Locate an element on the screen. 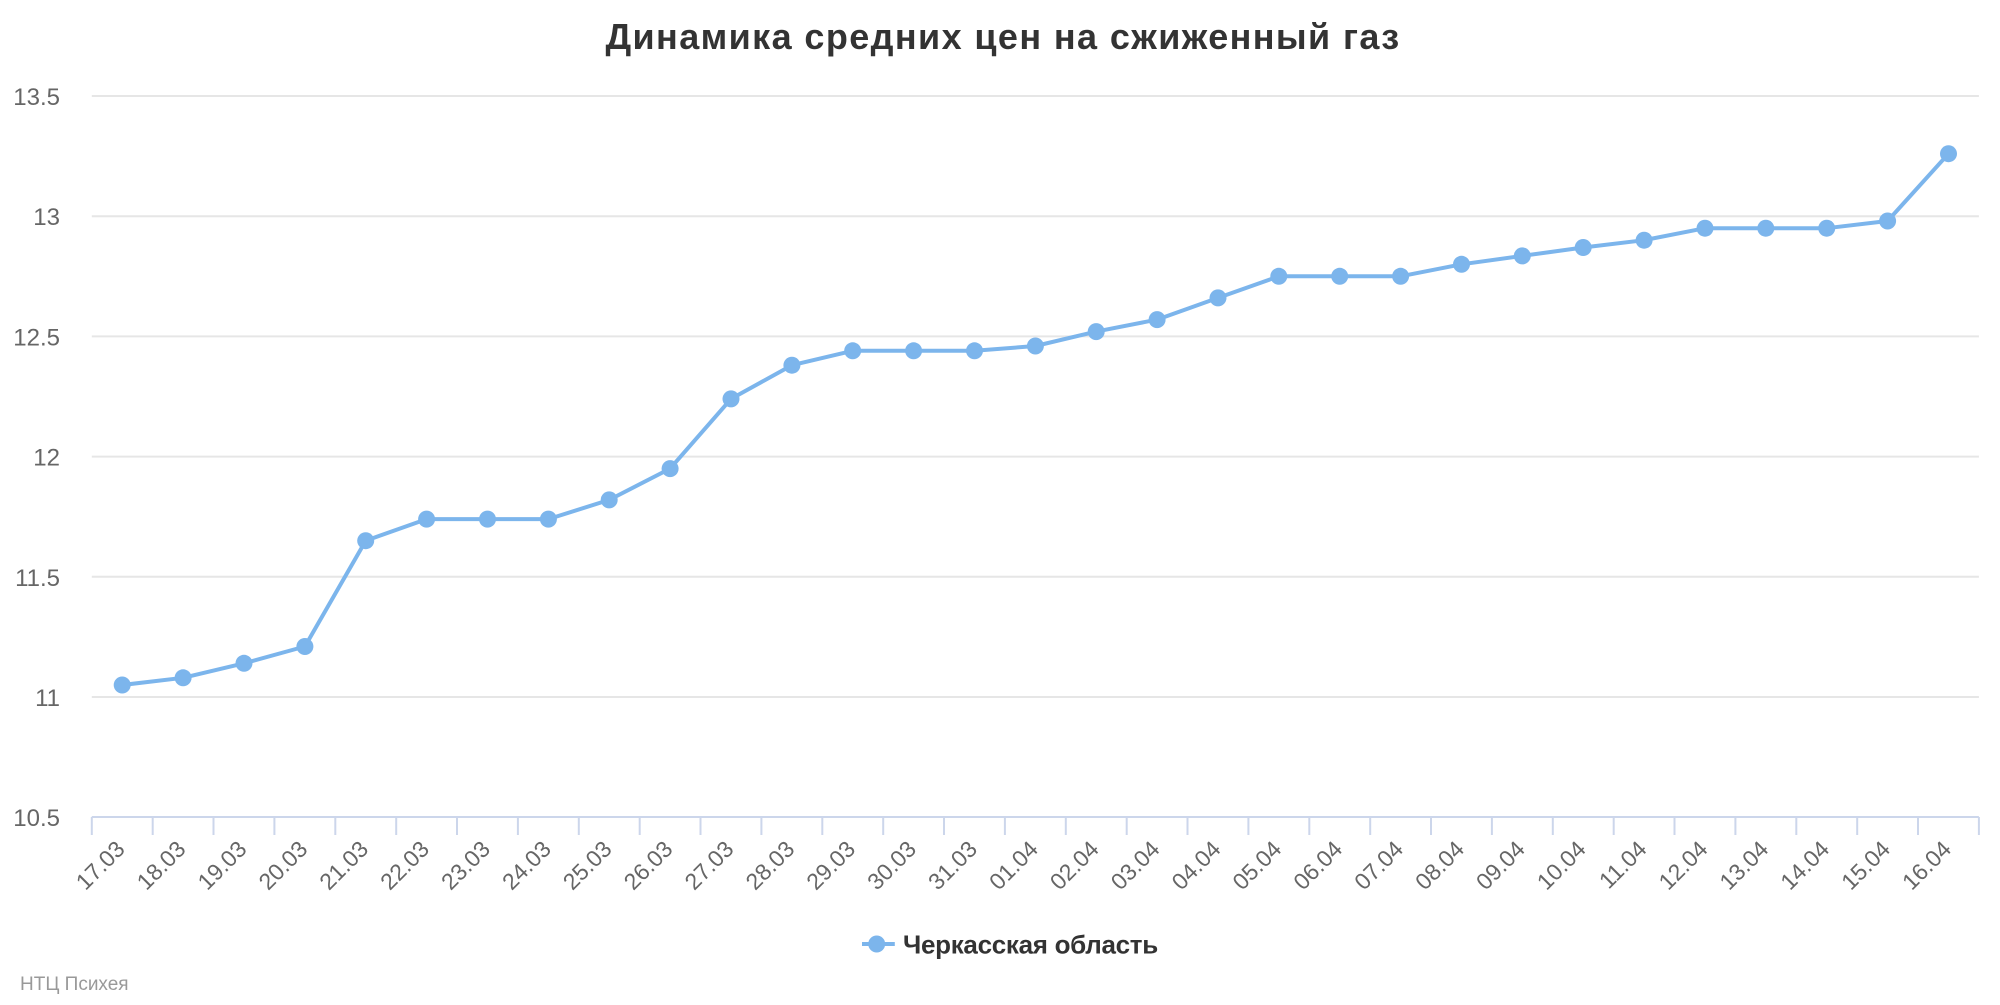 This screenshot has width=2000, height=1005. svg-text: 11.5 is located at coordinates (37, 578).